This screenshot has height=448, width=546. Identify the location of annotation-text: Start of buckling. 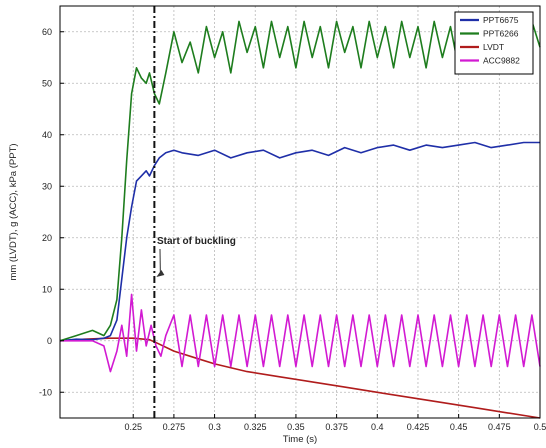
(196, 241).